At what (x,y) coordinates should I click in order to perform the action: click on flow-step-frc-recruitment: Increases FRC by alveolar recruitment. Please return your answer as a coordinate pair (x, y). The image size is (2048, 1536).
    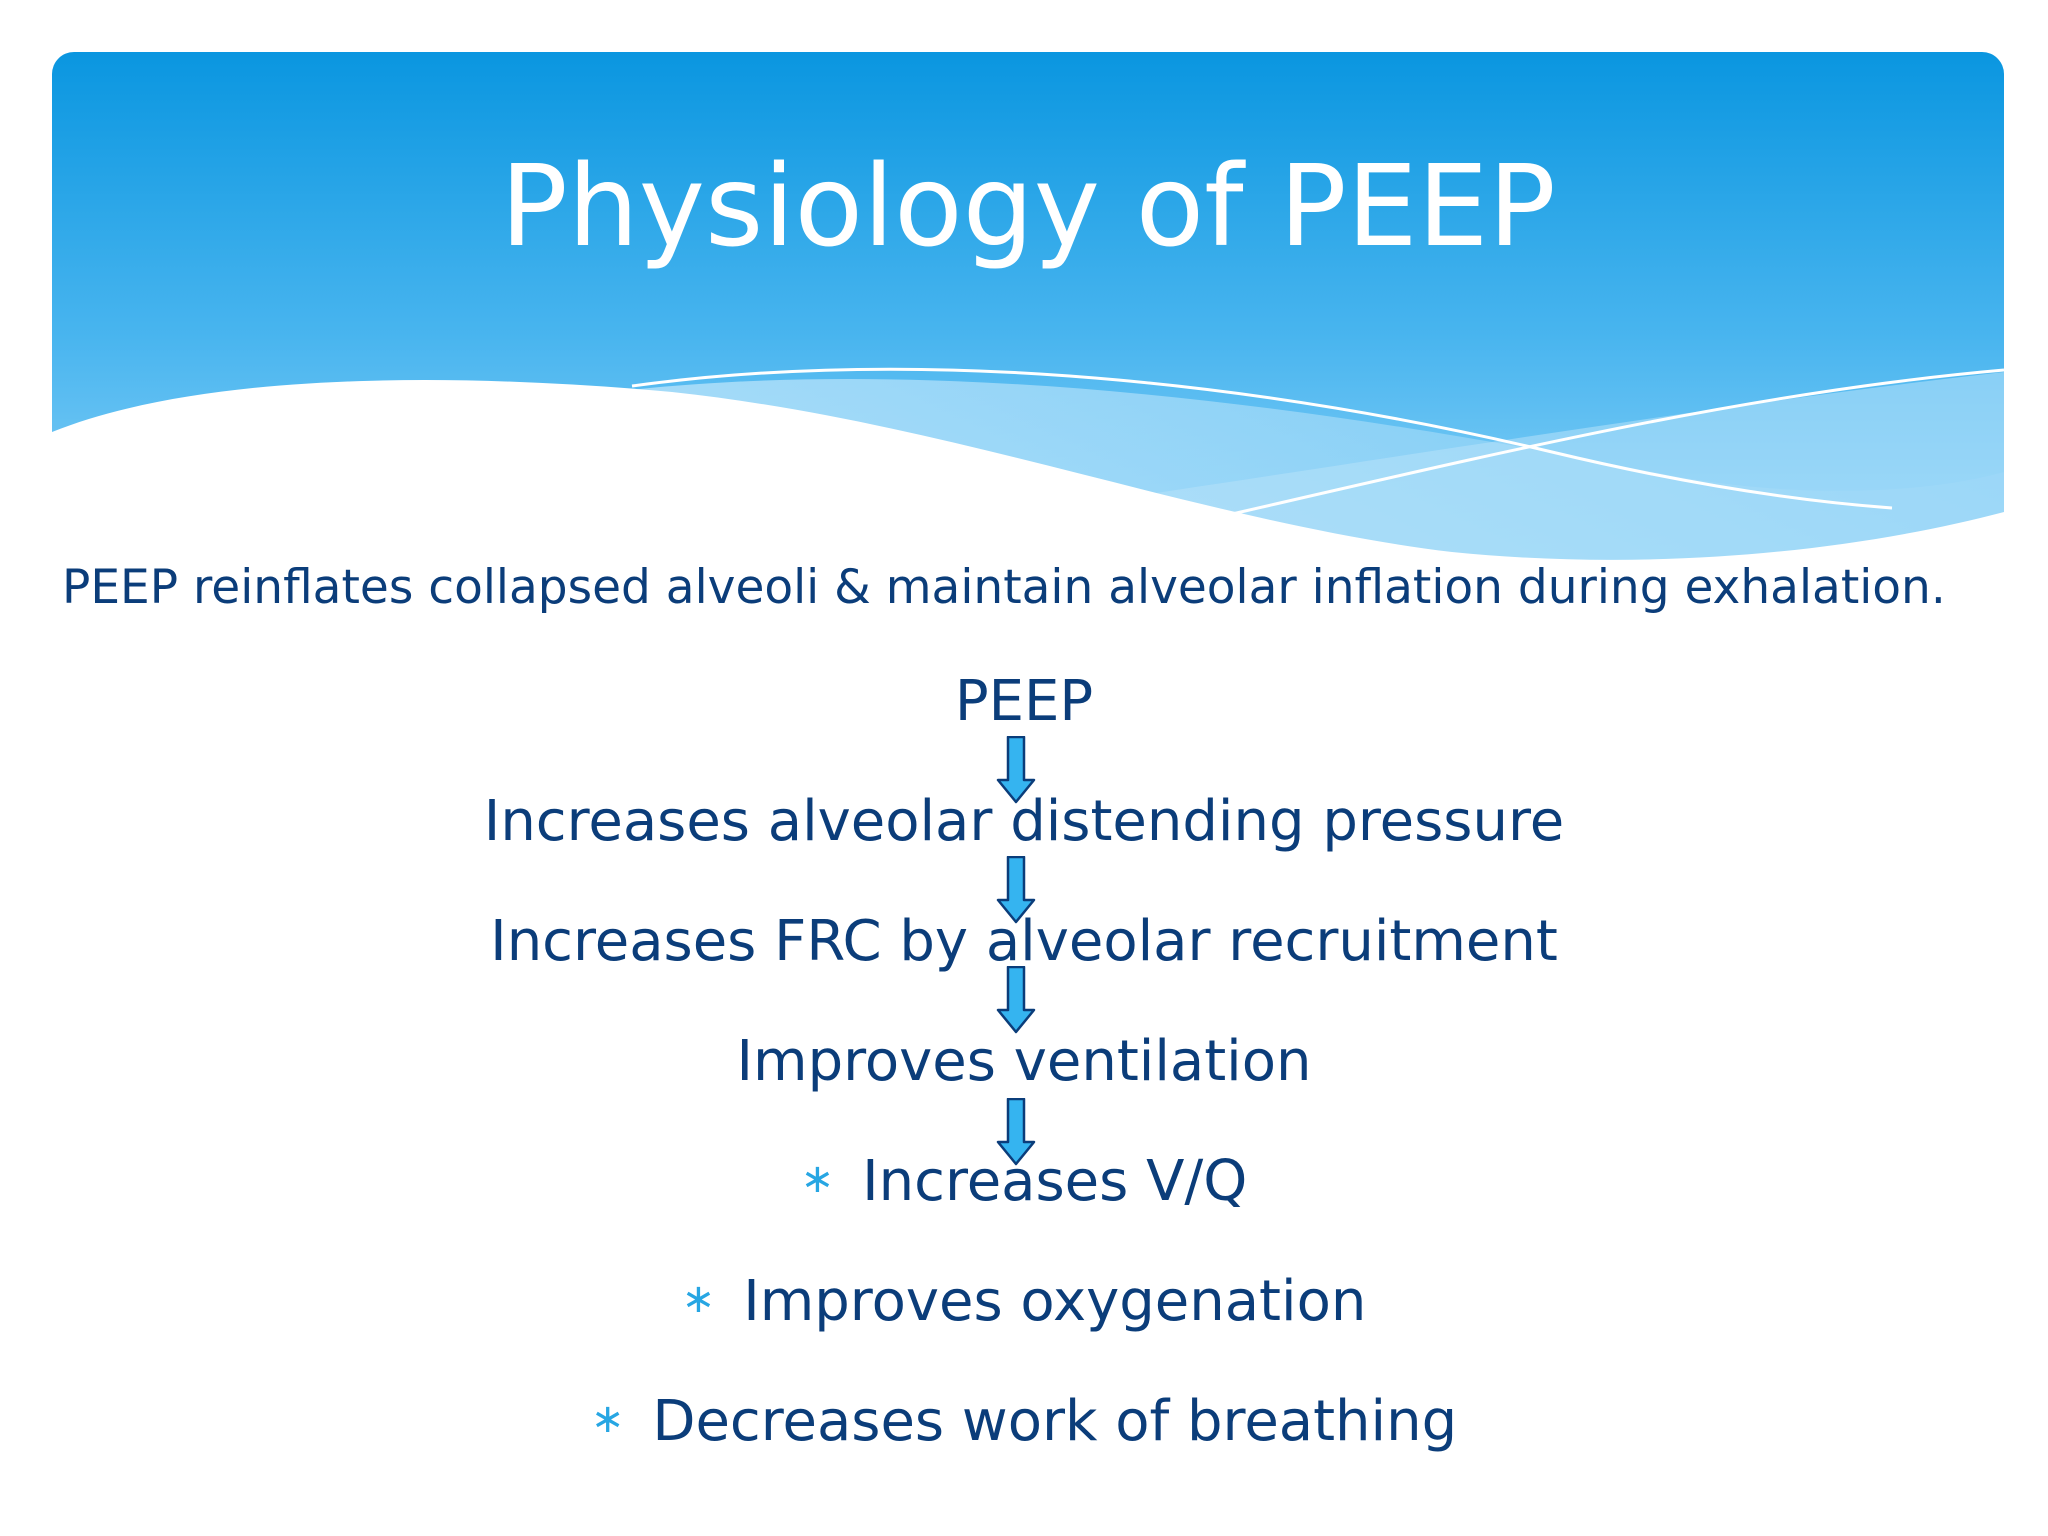
    Looking at the image, I should click on (1024, 941).